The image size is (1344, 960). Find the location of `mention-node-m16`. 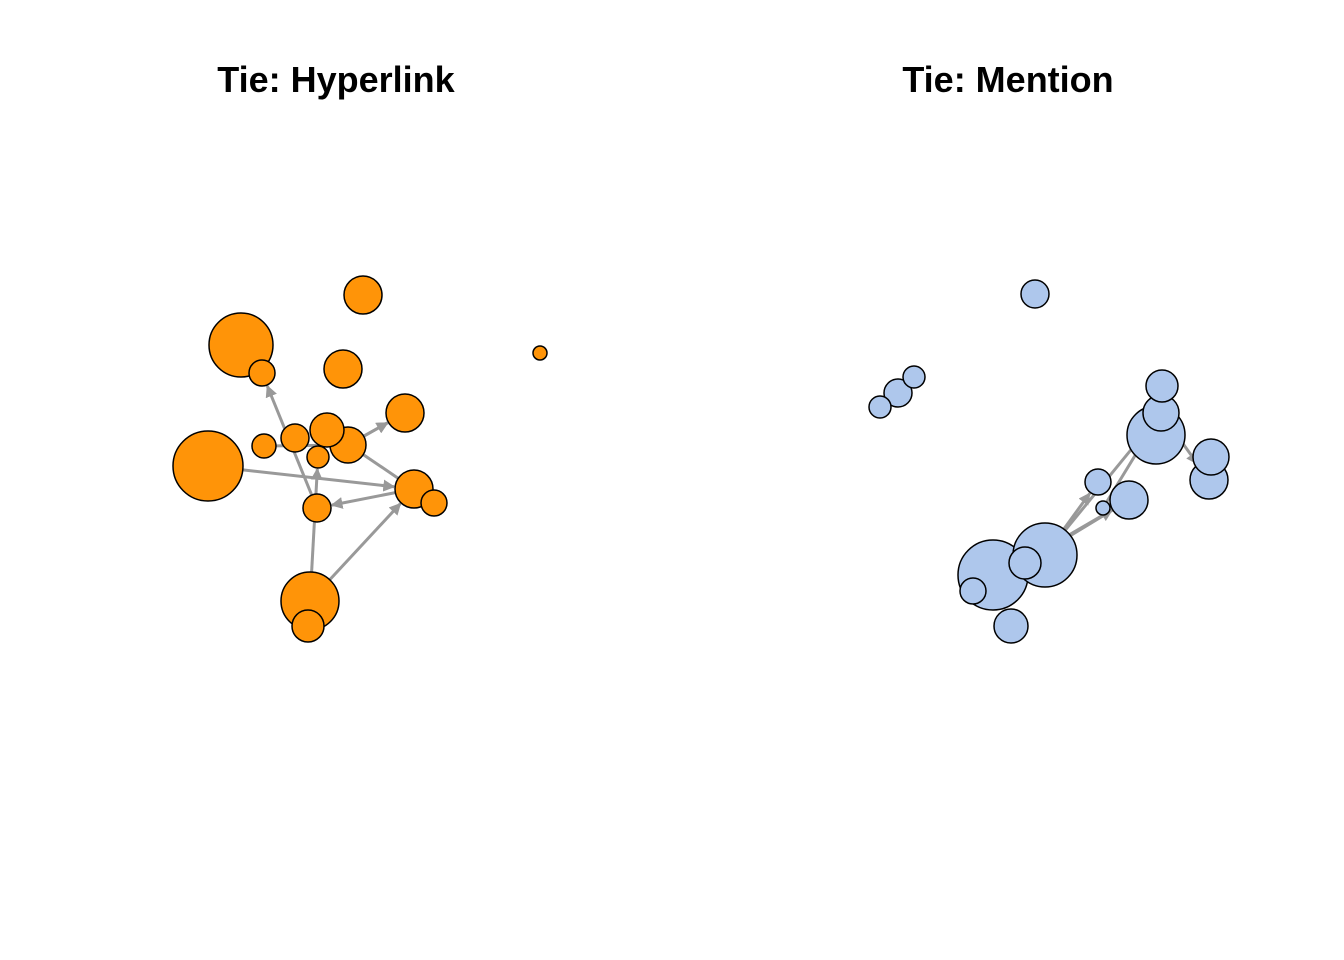

mention-node-m16 is located at coordinates (973, 591).